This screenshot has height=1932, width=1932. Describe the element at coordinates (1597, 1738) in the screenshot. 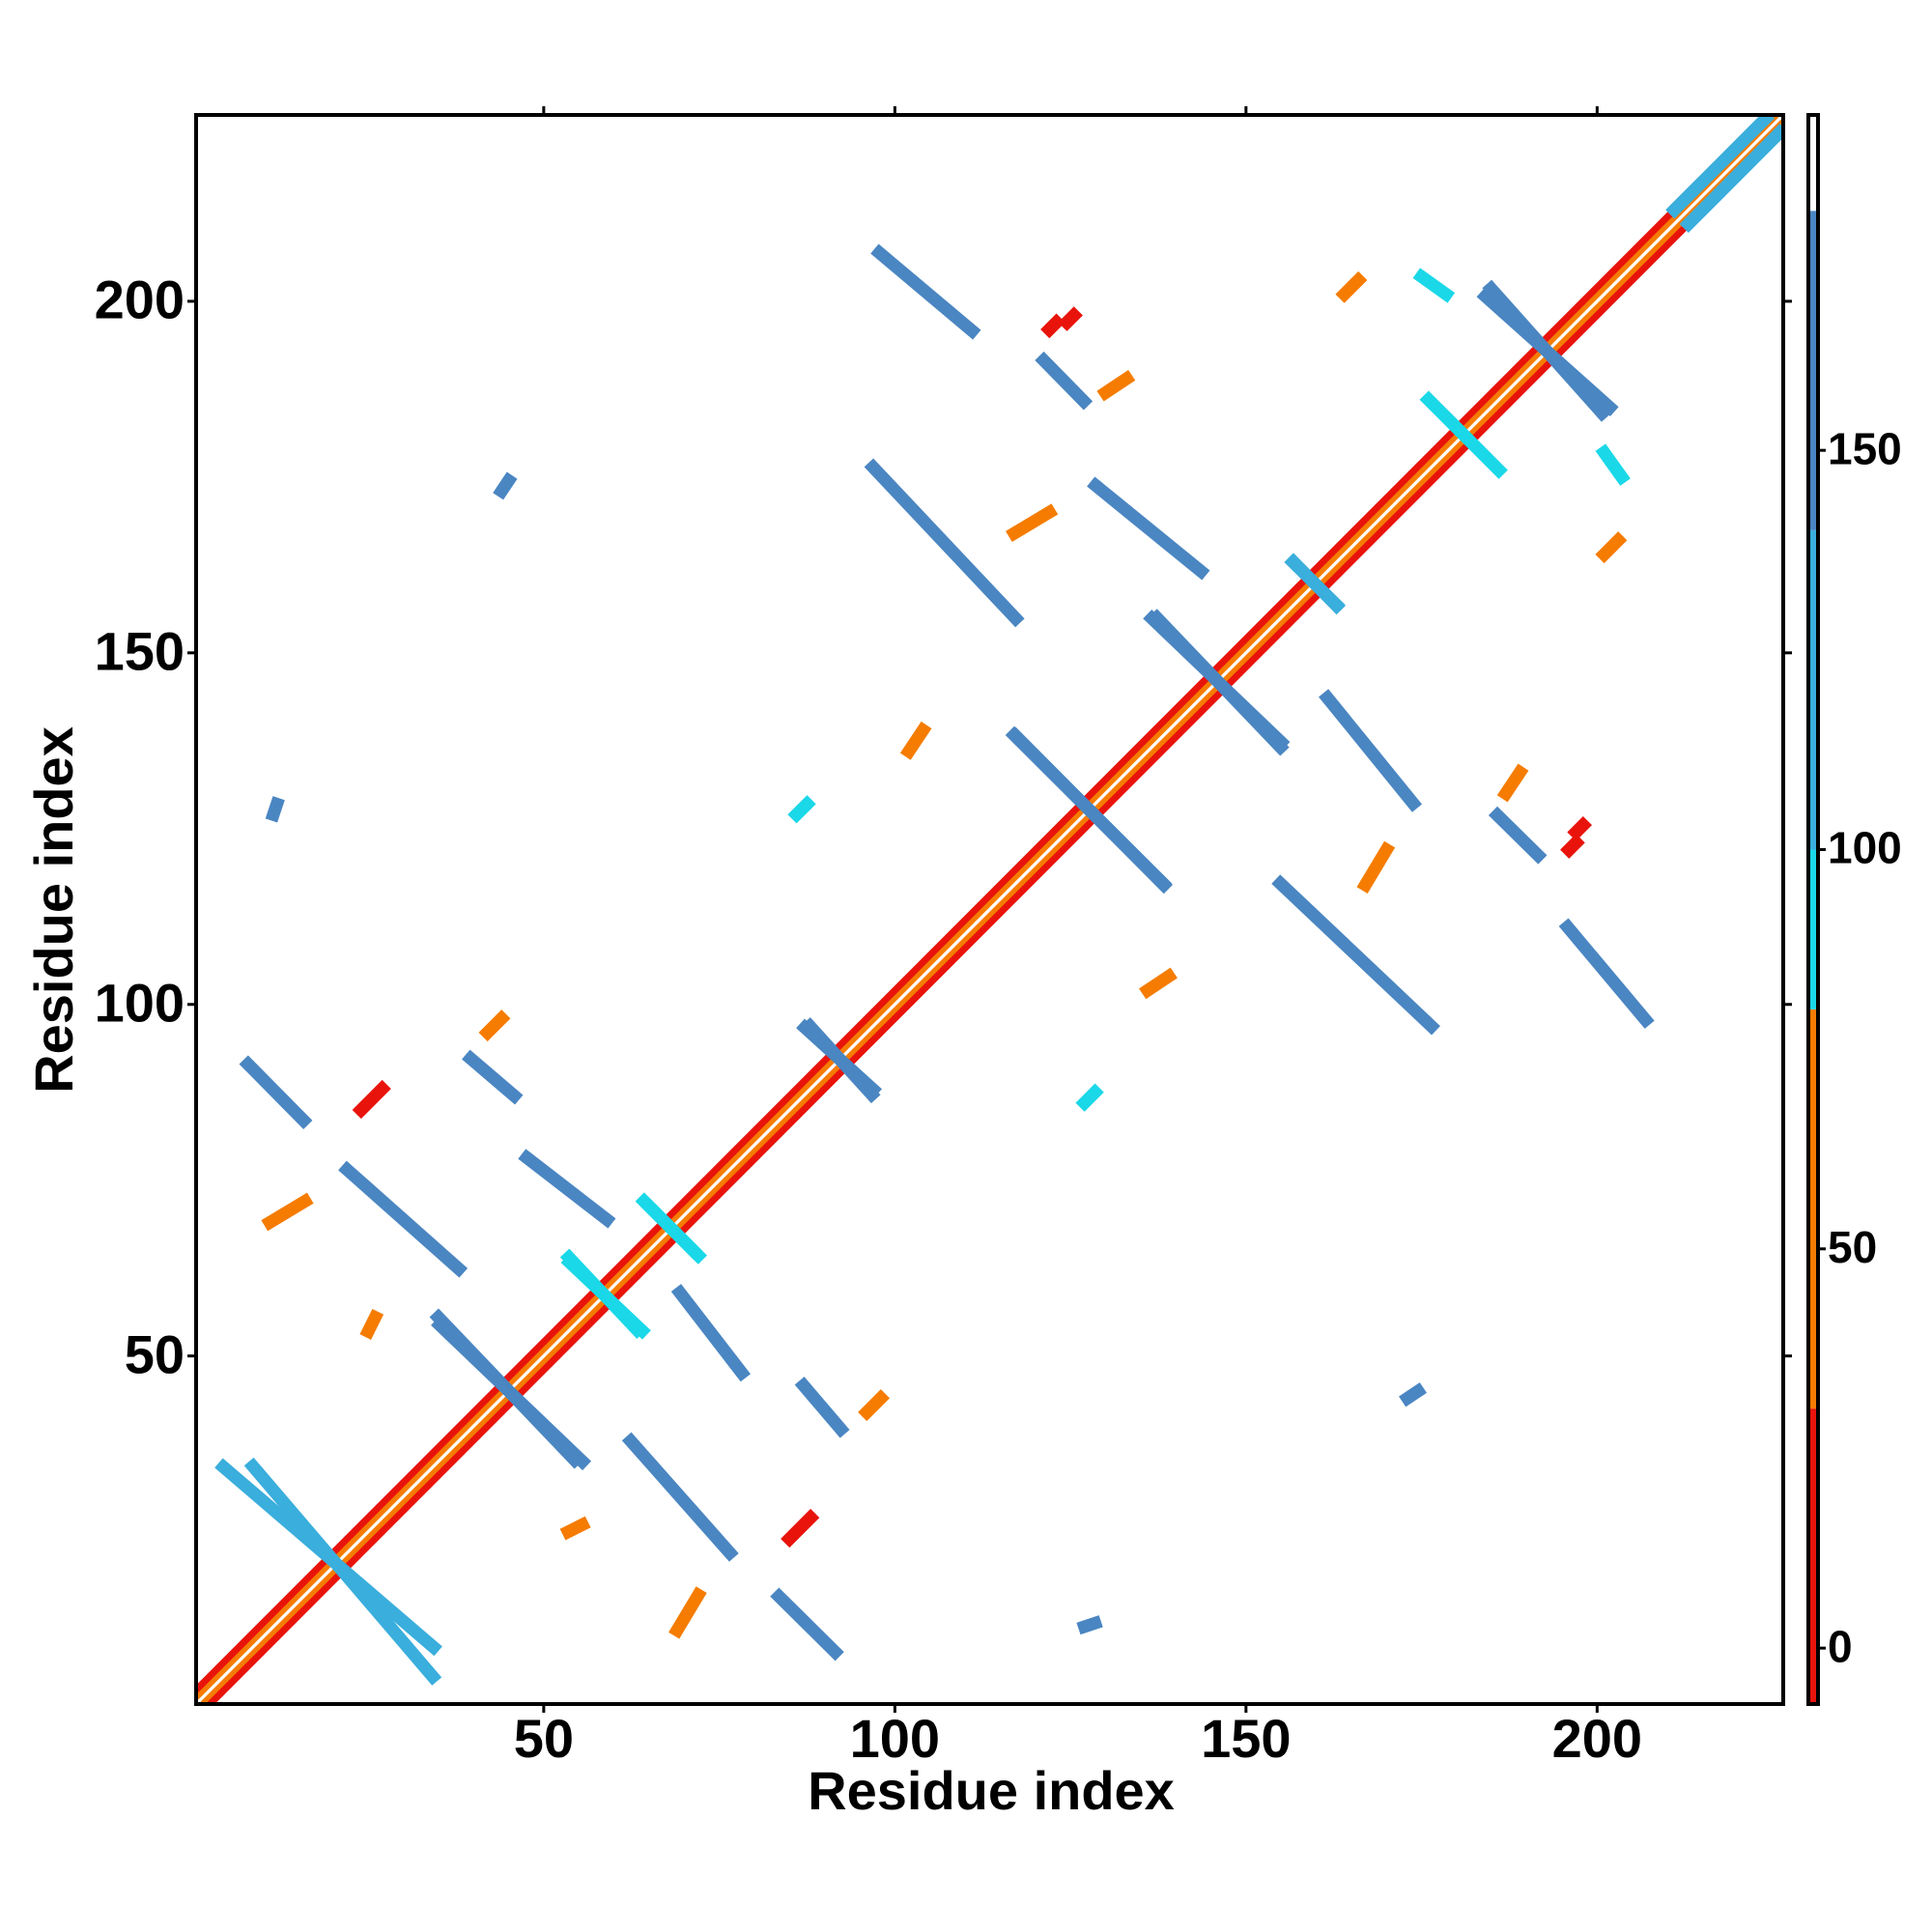

I see `x-tick-label: 200` at that location.